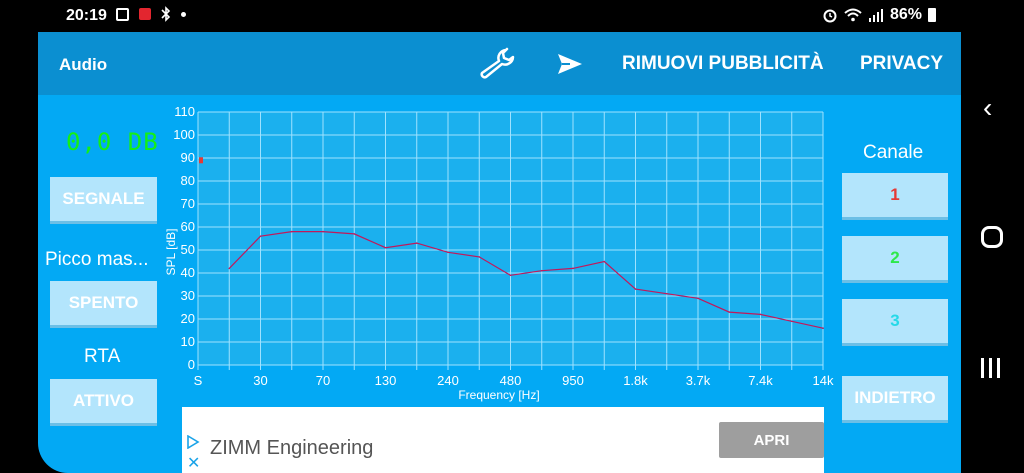 This screenshot has height=473, width=1024. I want to click on channel-1-button: 1, so click(895, 196).